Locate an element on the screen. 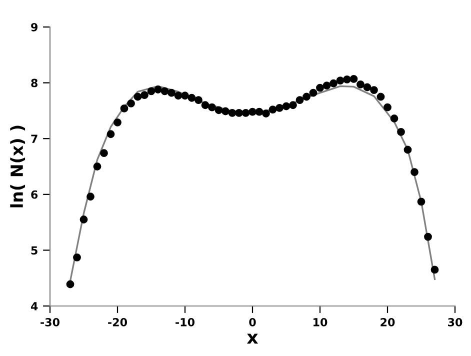 The width and height of the screenshot is (471, 356). x-tick-label: 0 is located at coordinates (252, 322).